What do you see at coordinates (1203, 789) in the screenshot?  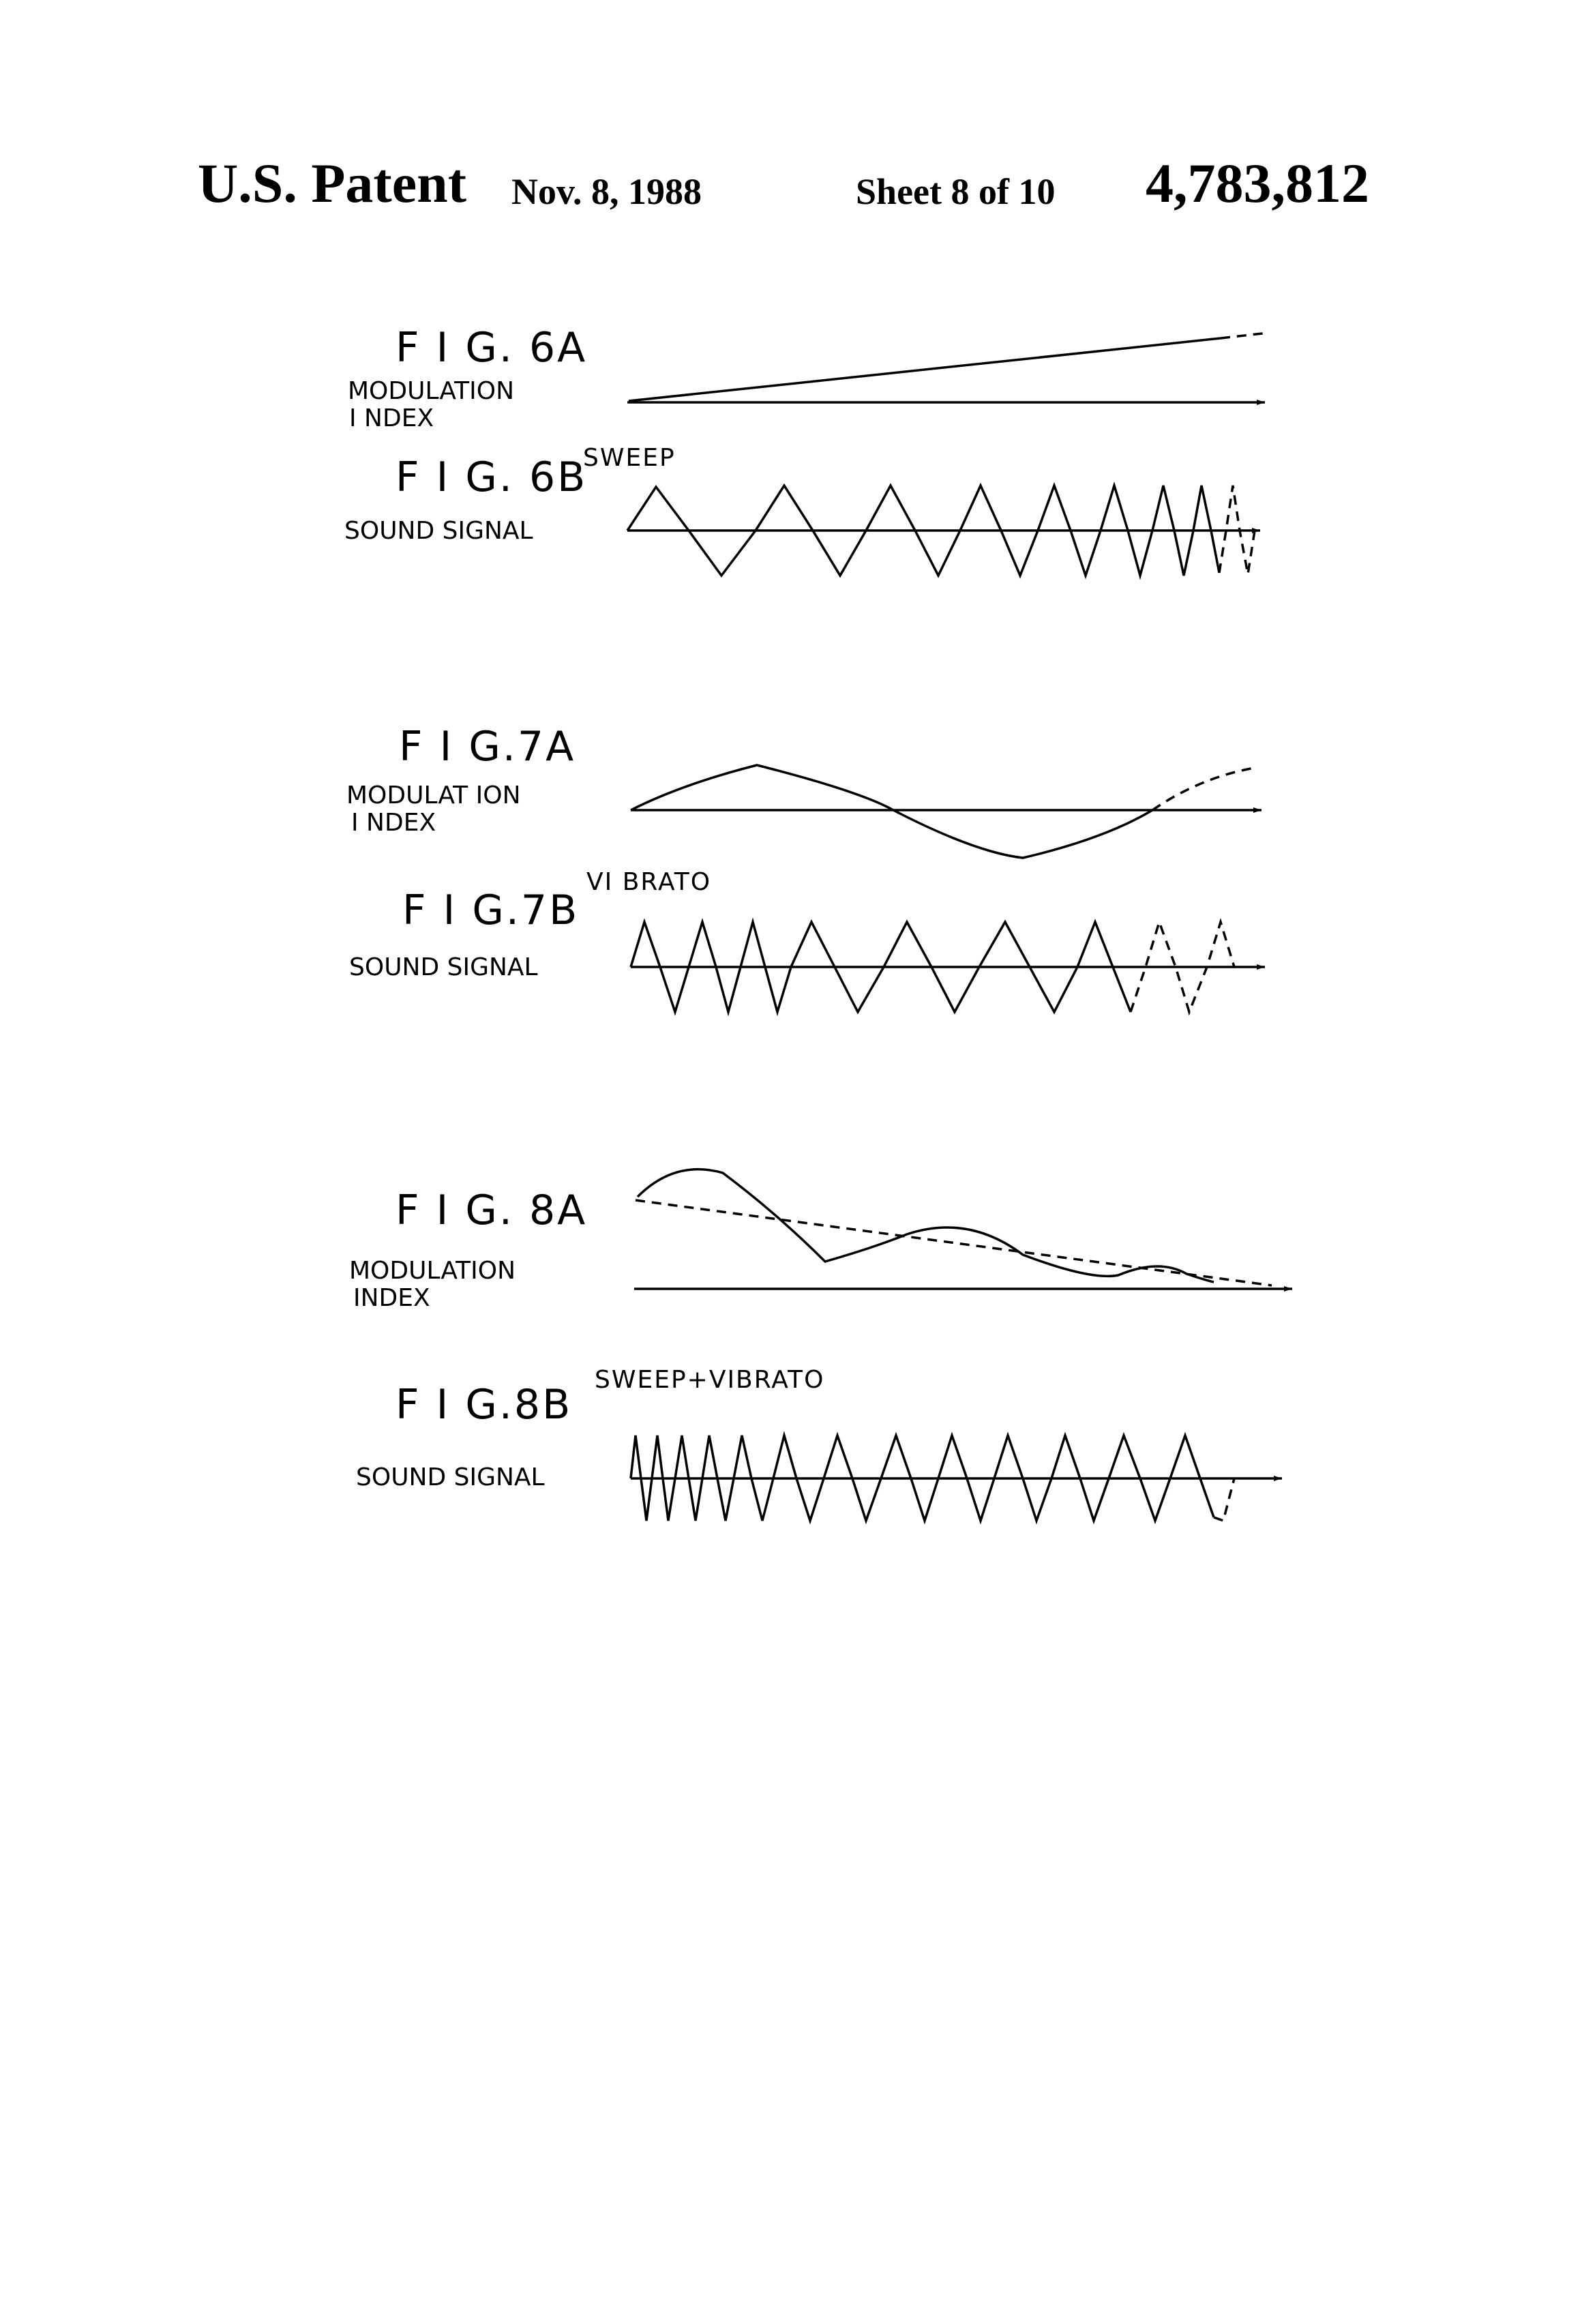 I see `fig-7a-index-continuation` at bounding box center [1203, 789].